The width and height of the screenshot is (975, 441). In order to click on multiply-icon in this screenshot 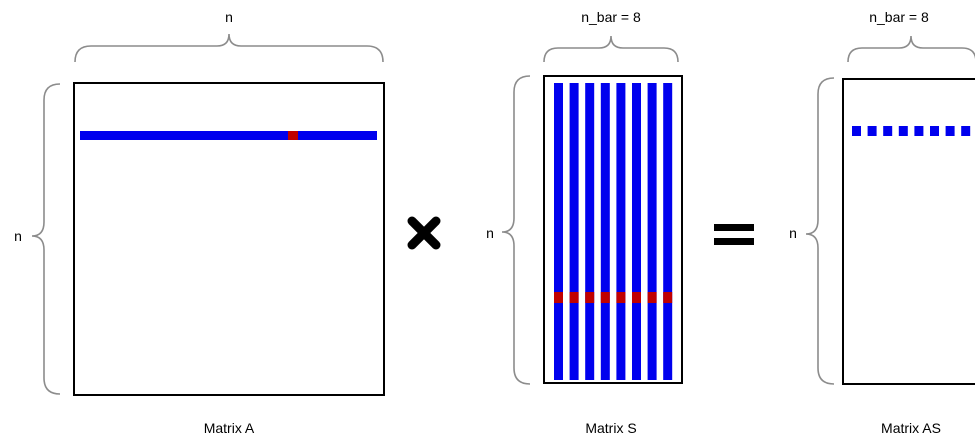, I will do `click(424, 233)`.